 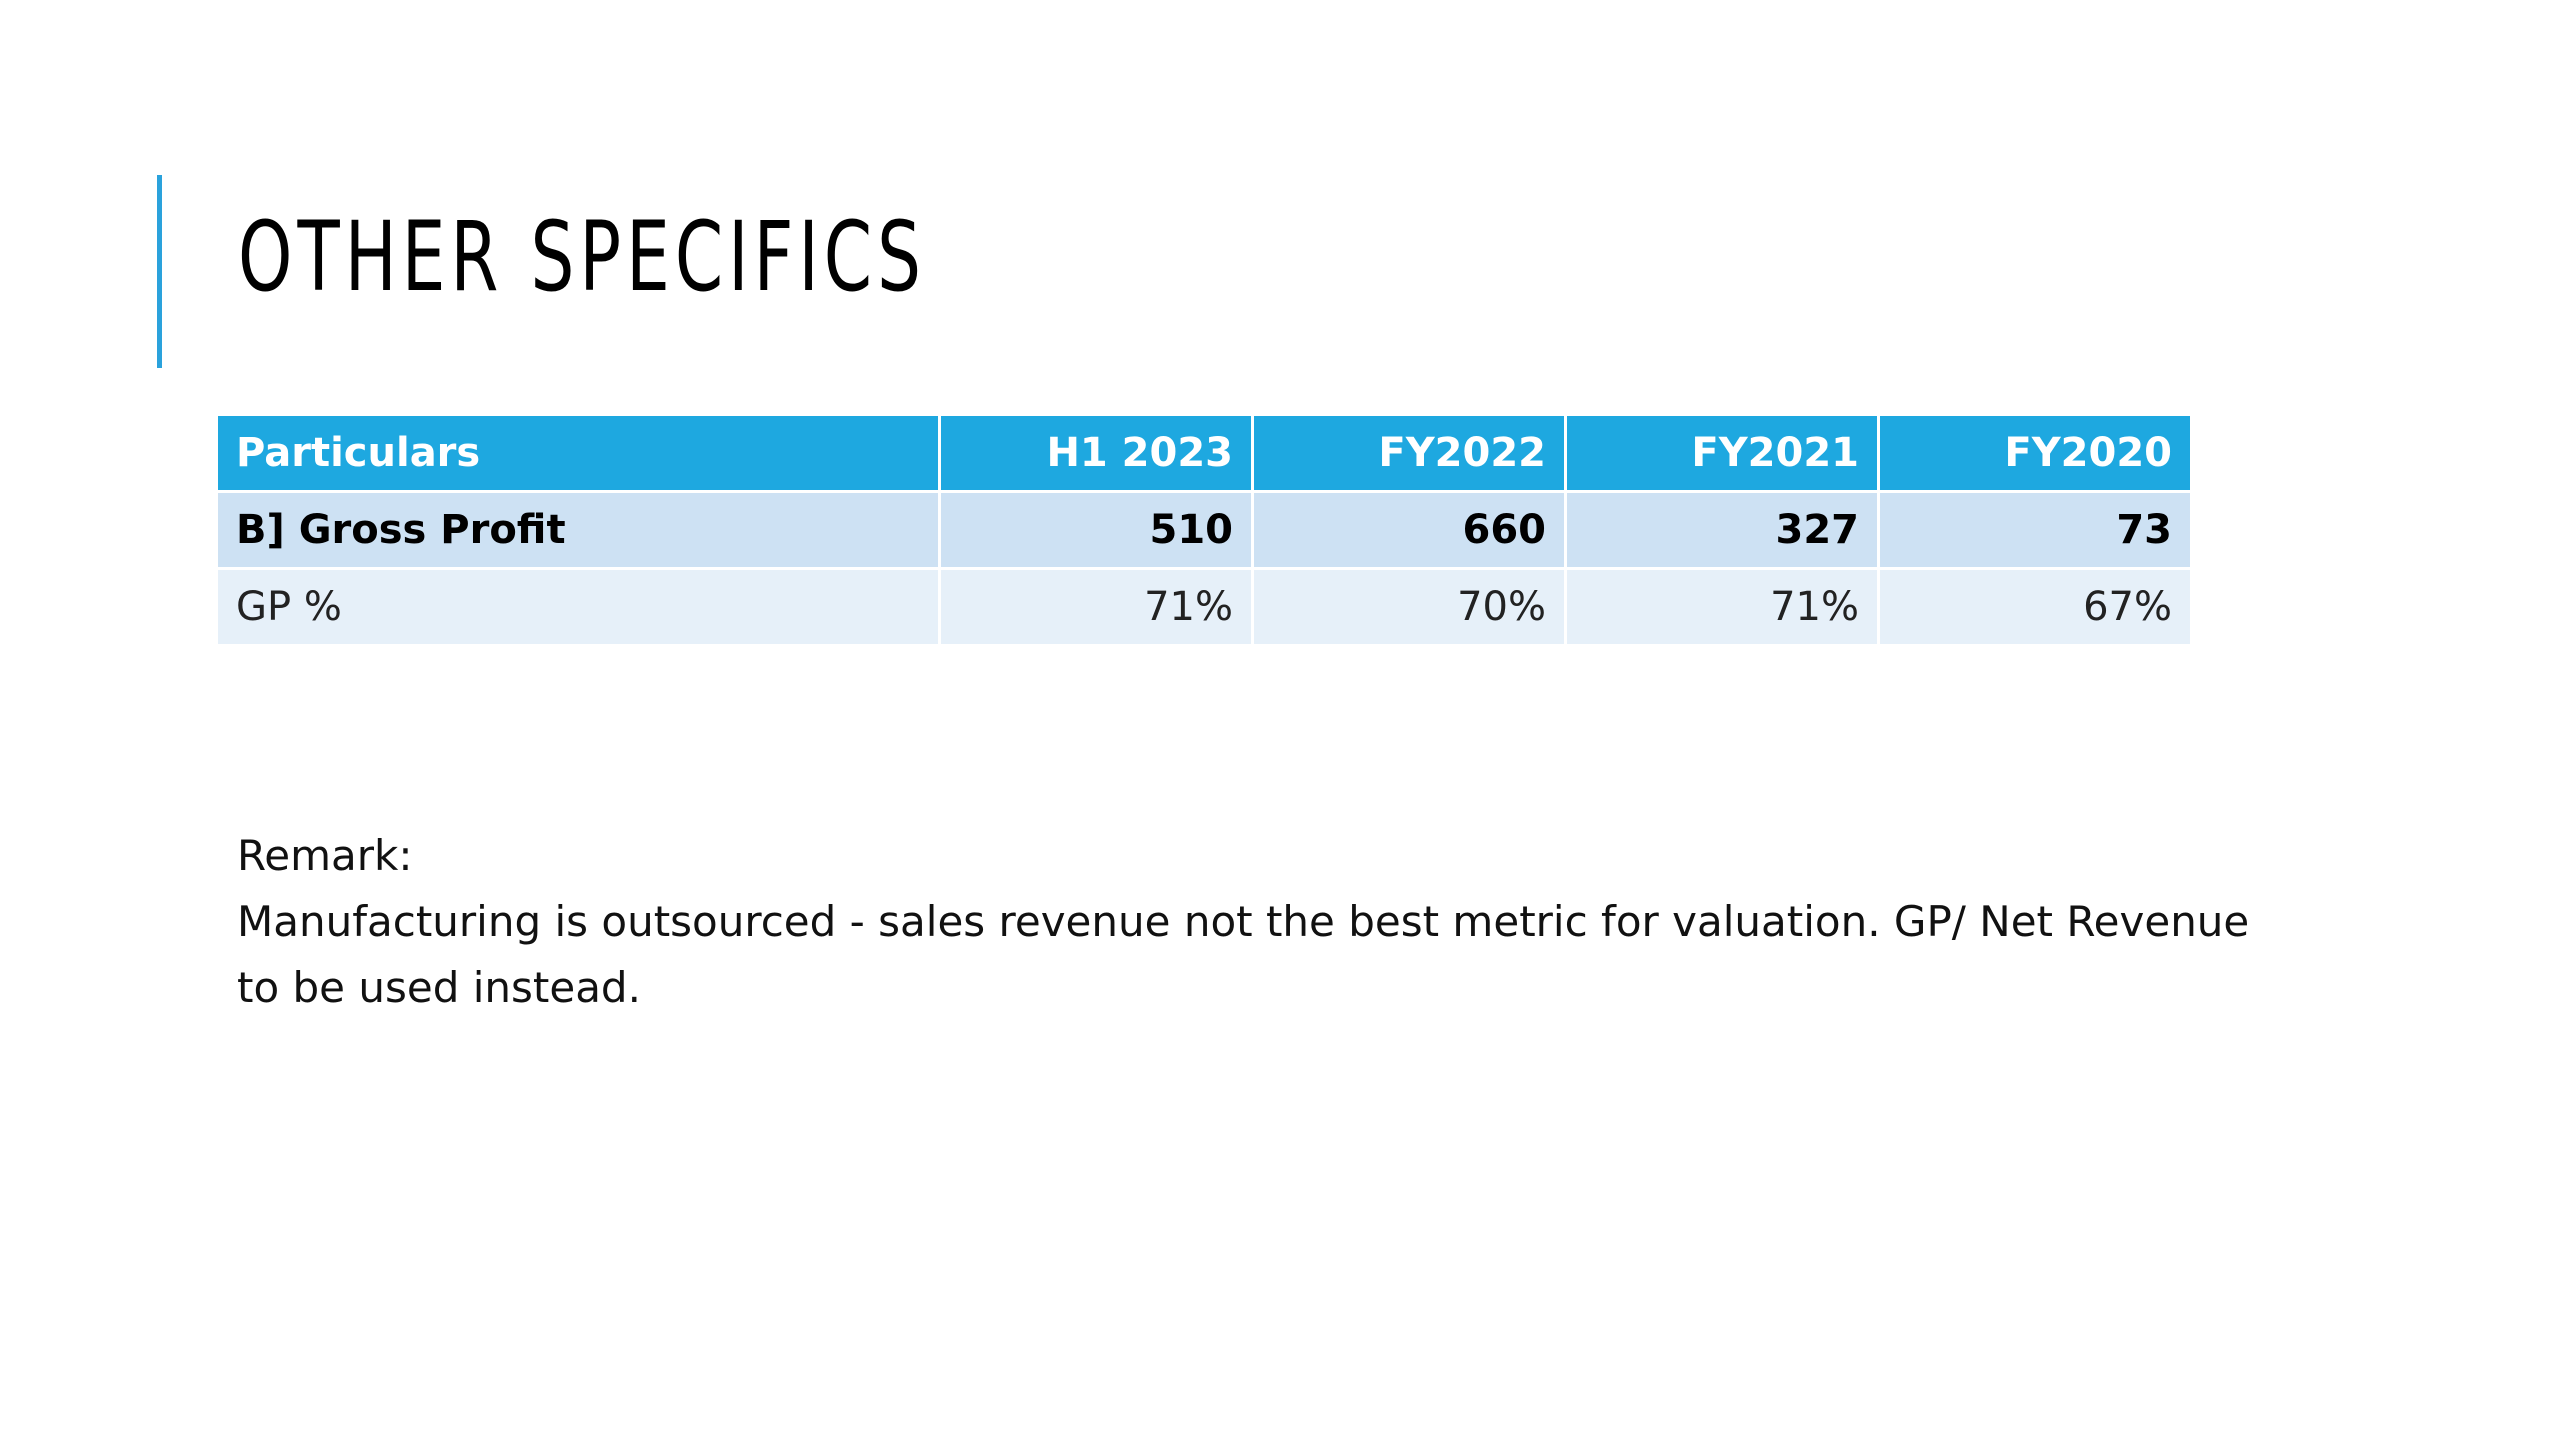 I want to click on column-header-h1-2023: H1 2023, so click(x=1096, y=453).